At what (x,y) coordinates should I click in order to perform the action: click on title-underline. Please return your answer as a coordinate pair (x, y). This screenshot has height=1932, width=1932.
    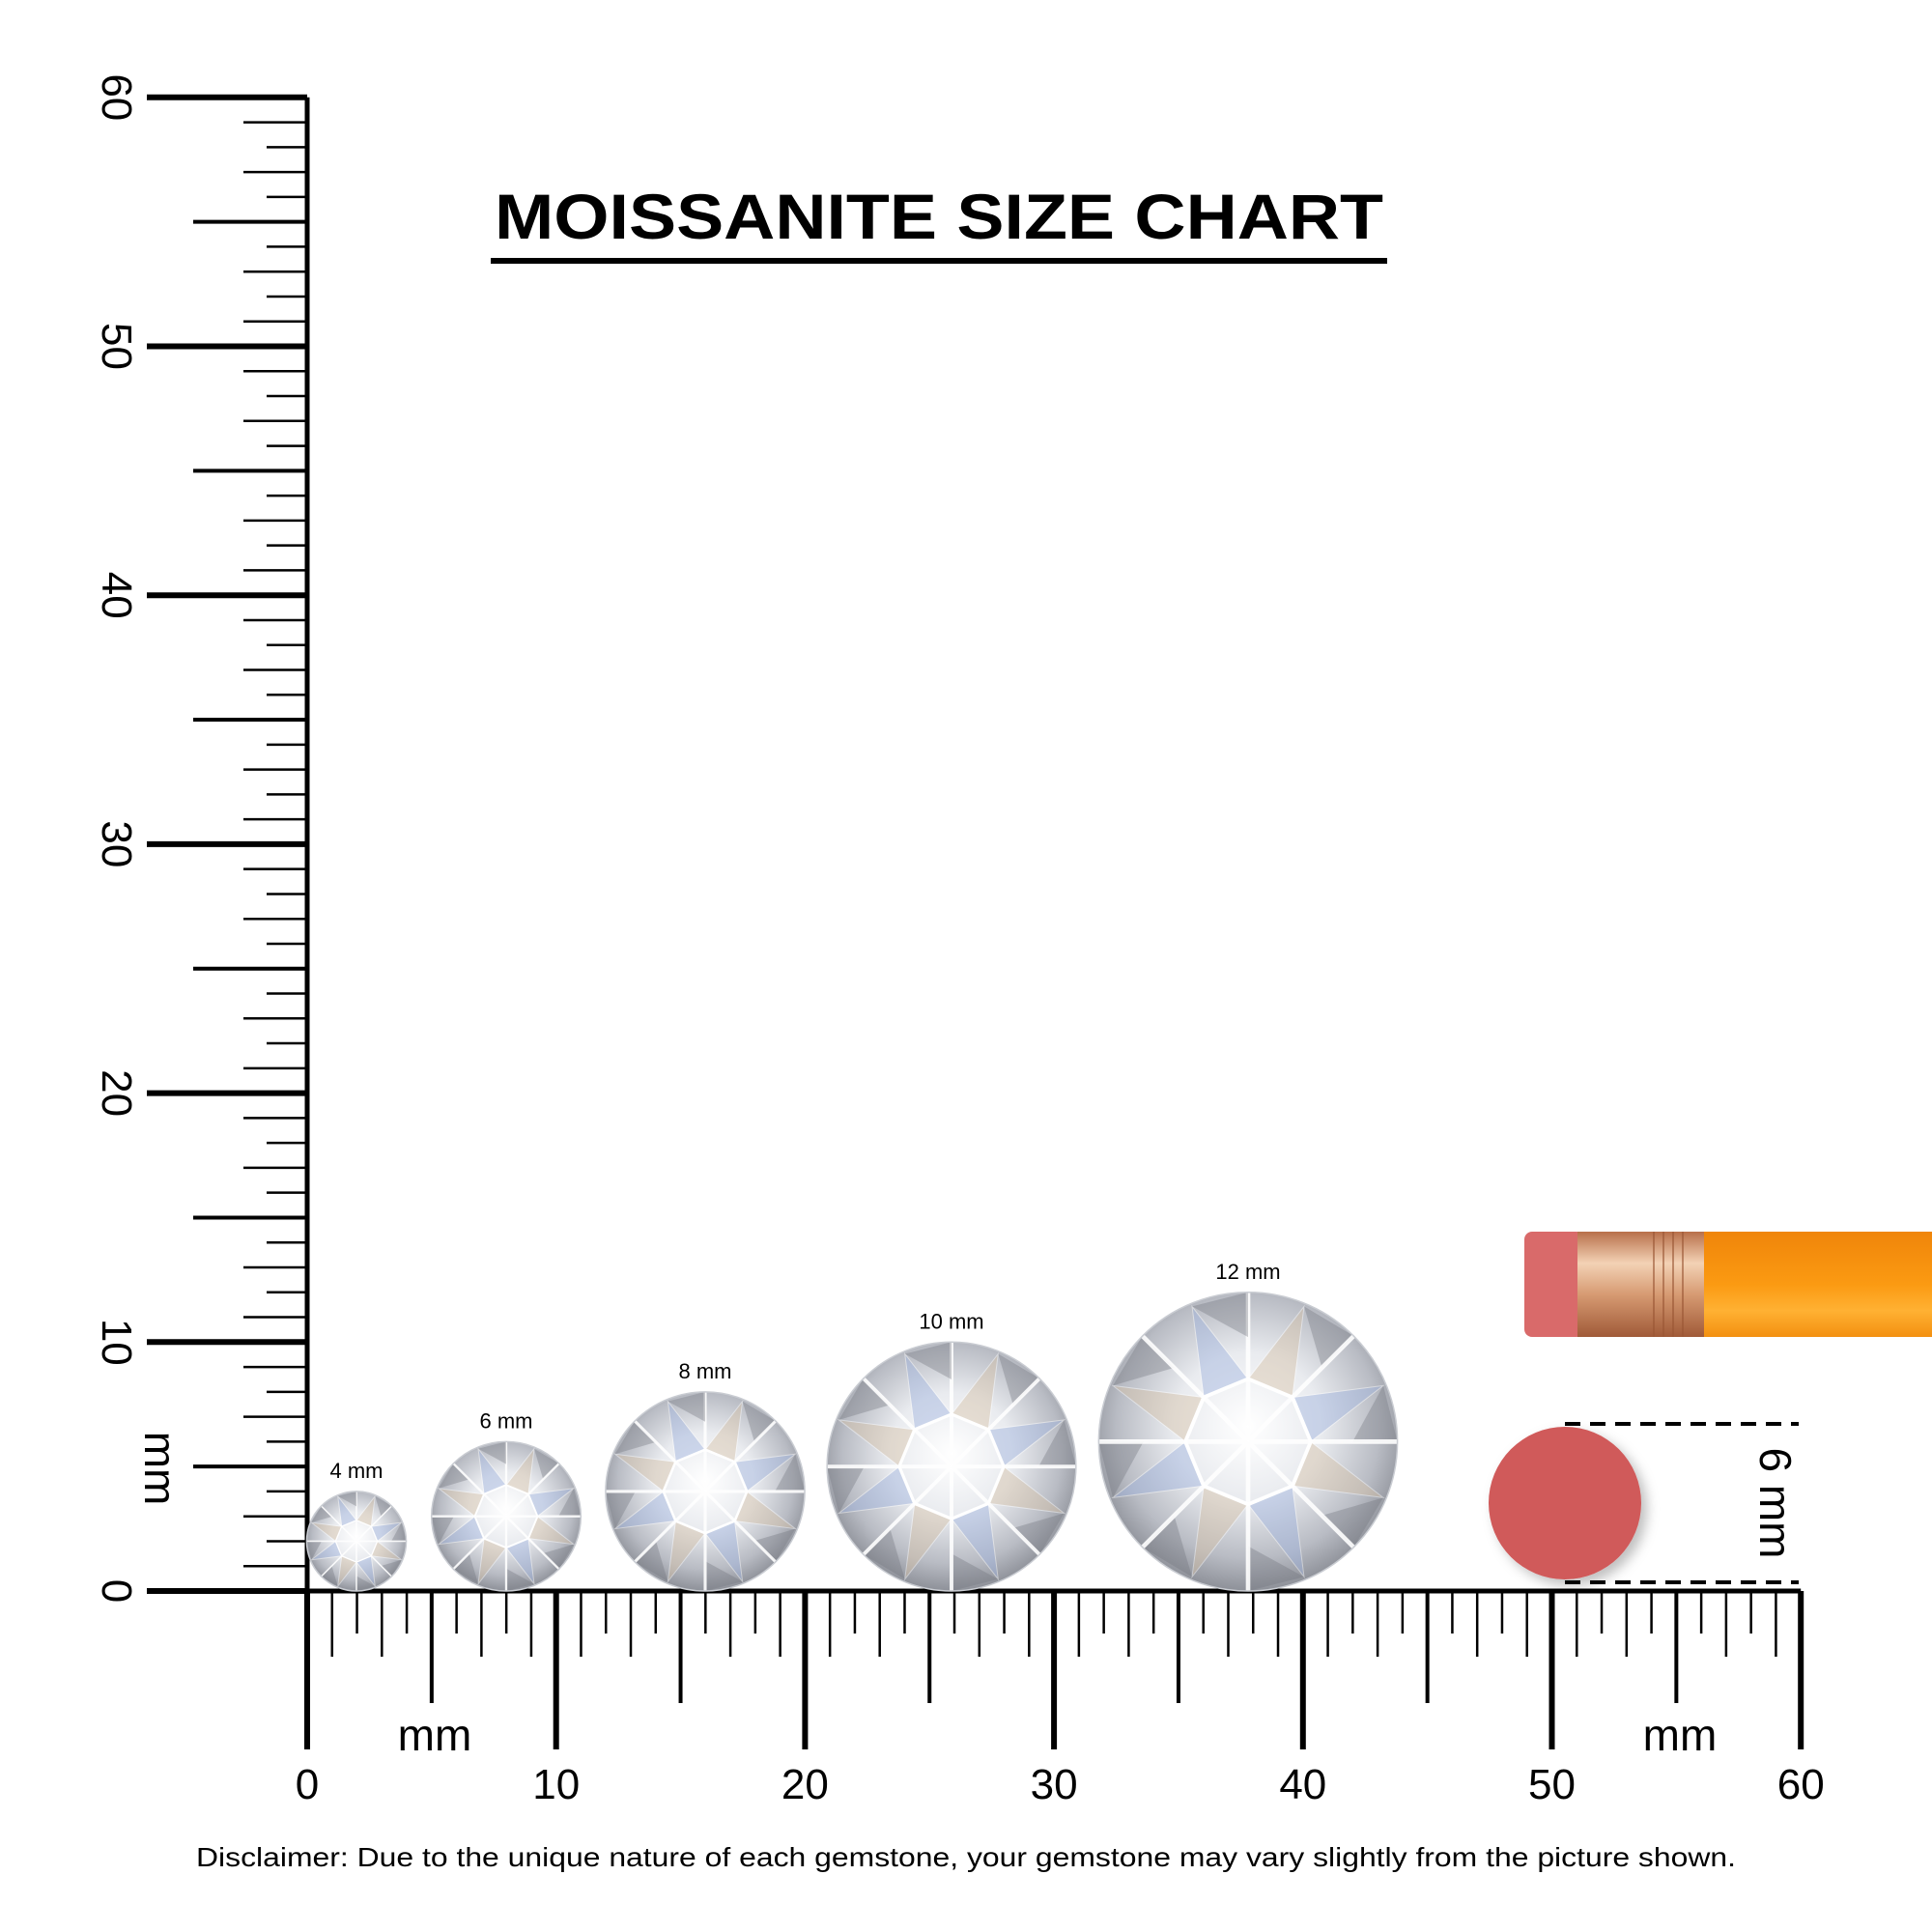
    Looking at the image, I should click on (939, 261).